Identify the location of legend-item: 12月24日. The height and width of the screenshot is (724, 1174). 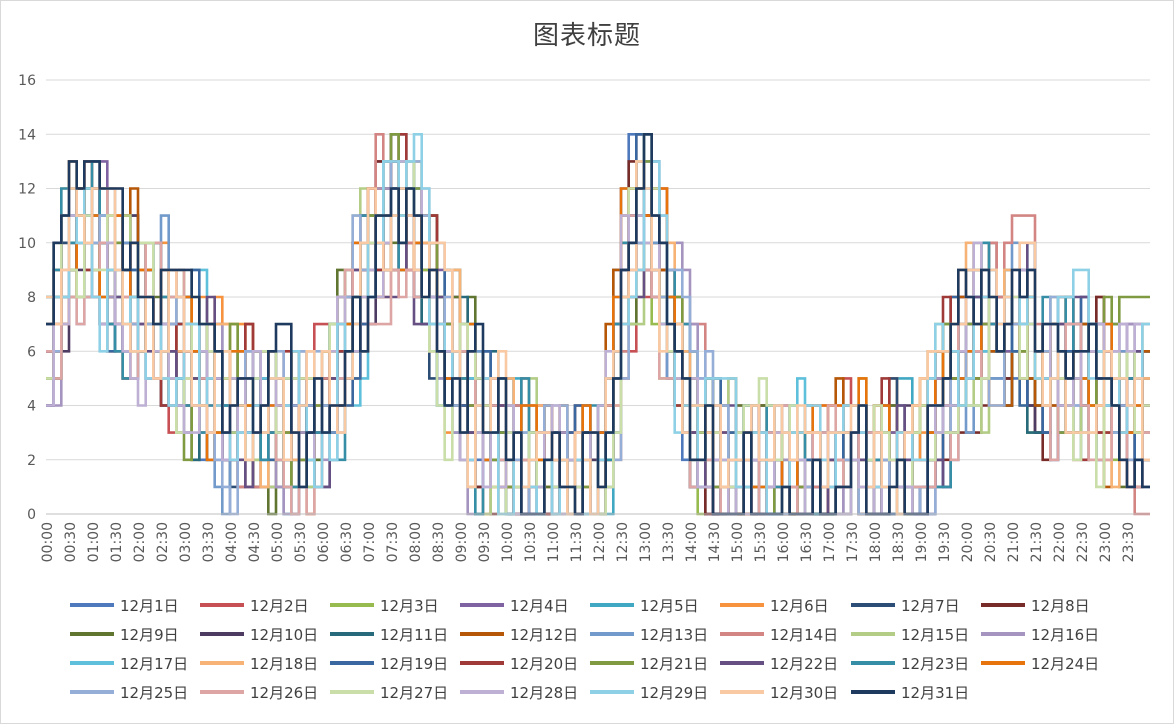
(1040, 664).